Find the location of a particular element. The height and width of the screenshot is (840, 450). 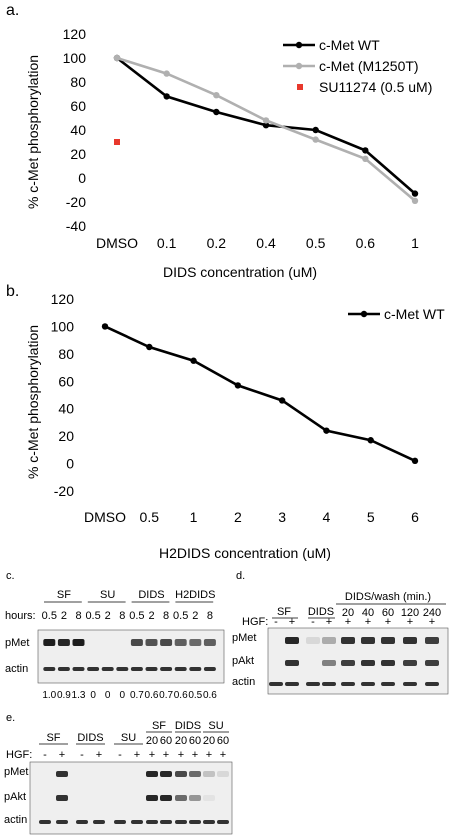

b-ytick-label: 60 is located at coordinates (66, 381).